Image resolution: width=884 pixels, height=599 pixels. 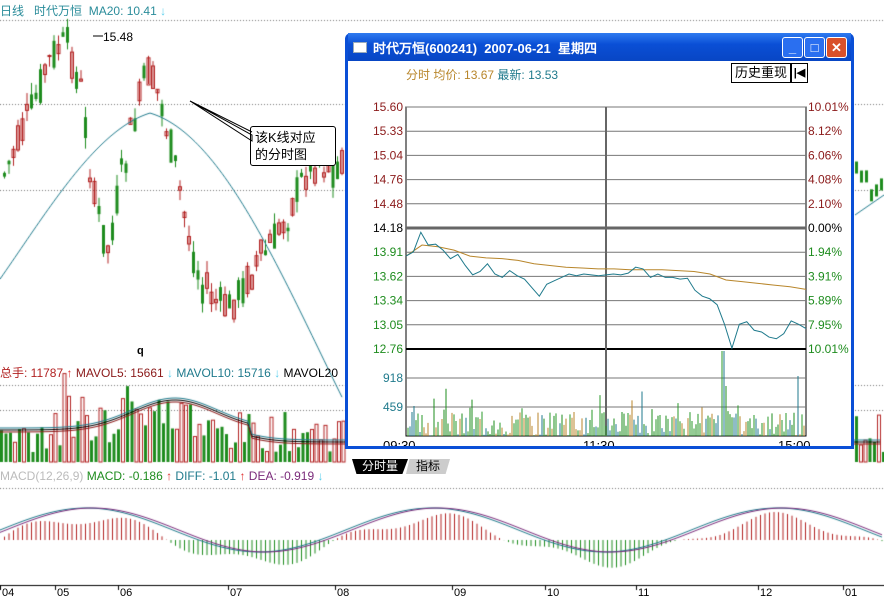 What do you see at coordinates (388, 180) in the screenshot?
I see `price-tick: 14.76` at bounding box center [388, 180].